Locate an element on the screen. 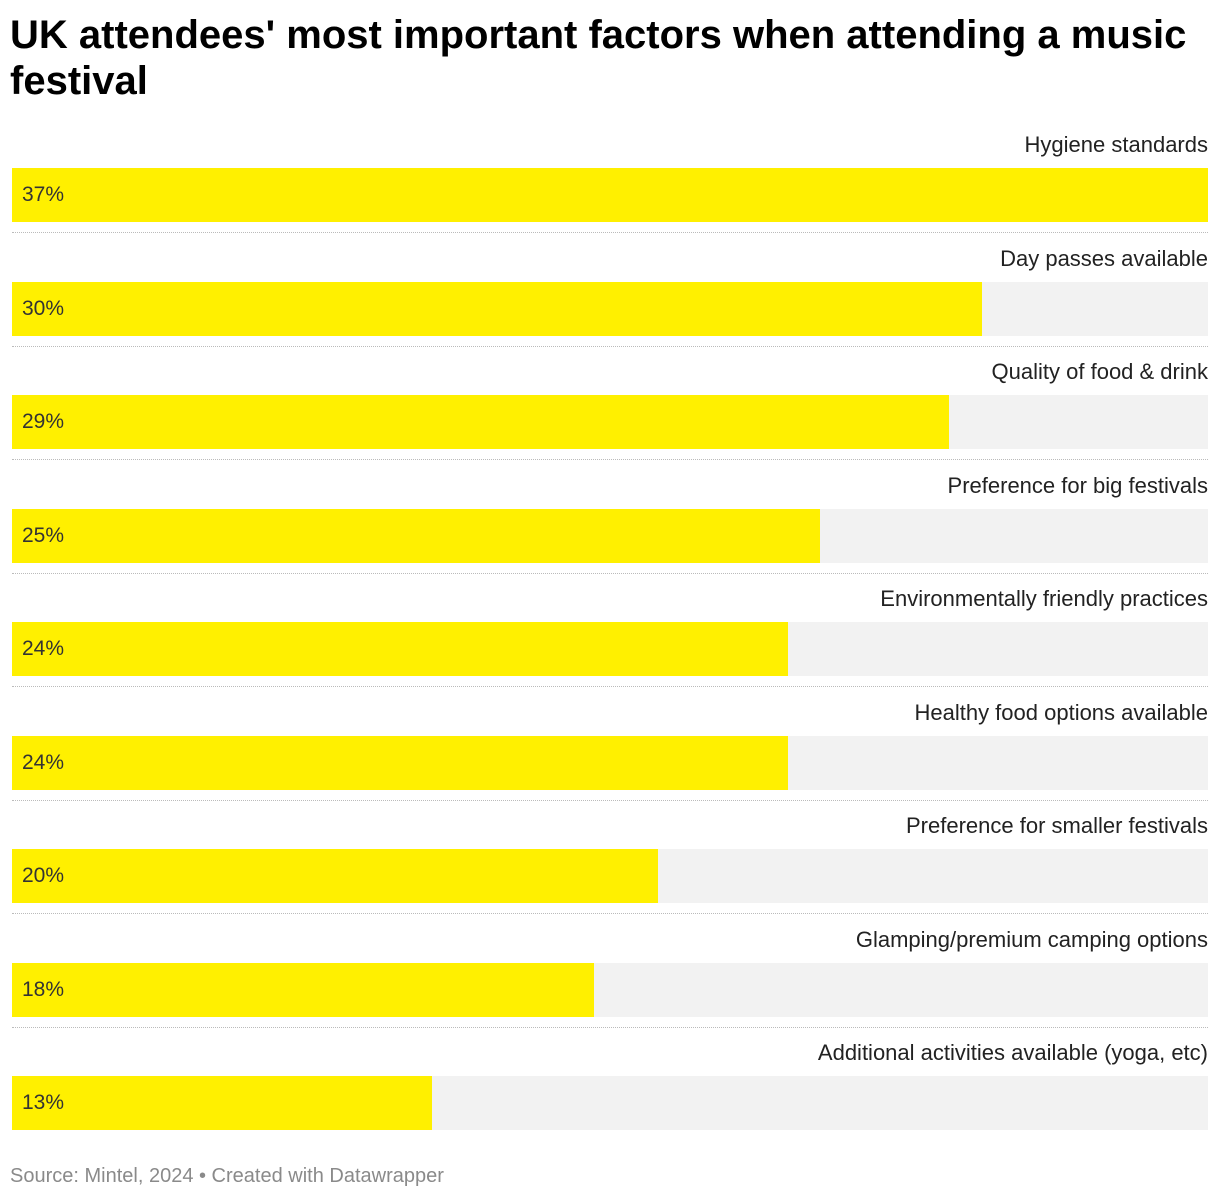  bar-row: Hygiene standards 37% is located at coordinates (610, 187).